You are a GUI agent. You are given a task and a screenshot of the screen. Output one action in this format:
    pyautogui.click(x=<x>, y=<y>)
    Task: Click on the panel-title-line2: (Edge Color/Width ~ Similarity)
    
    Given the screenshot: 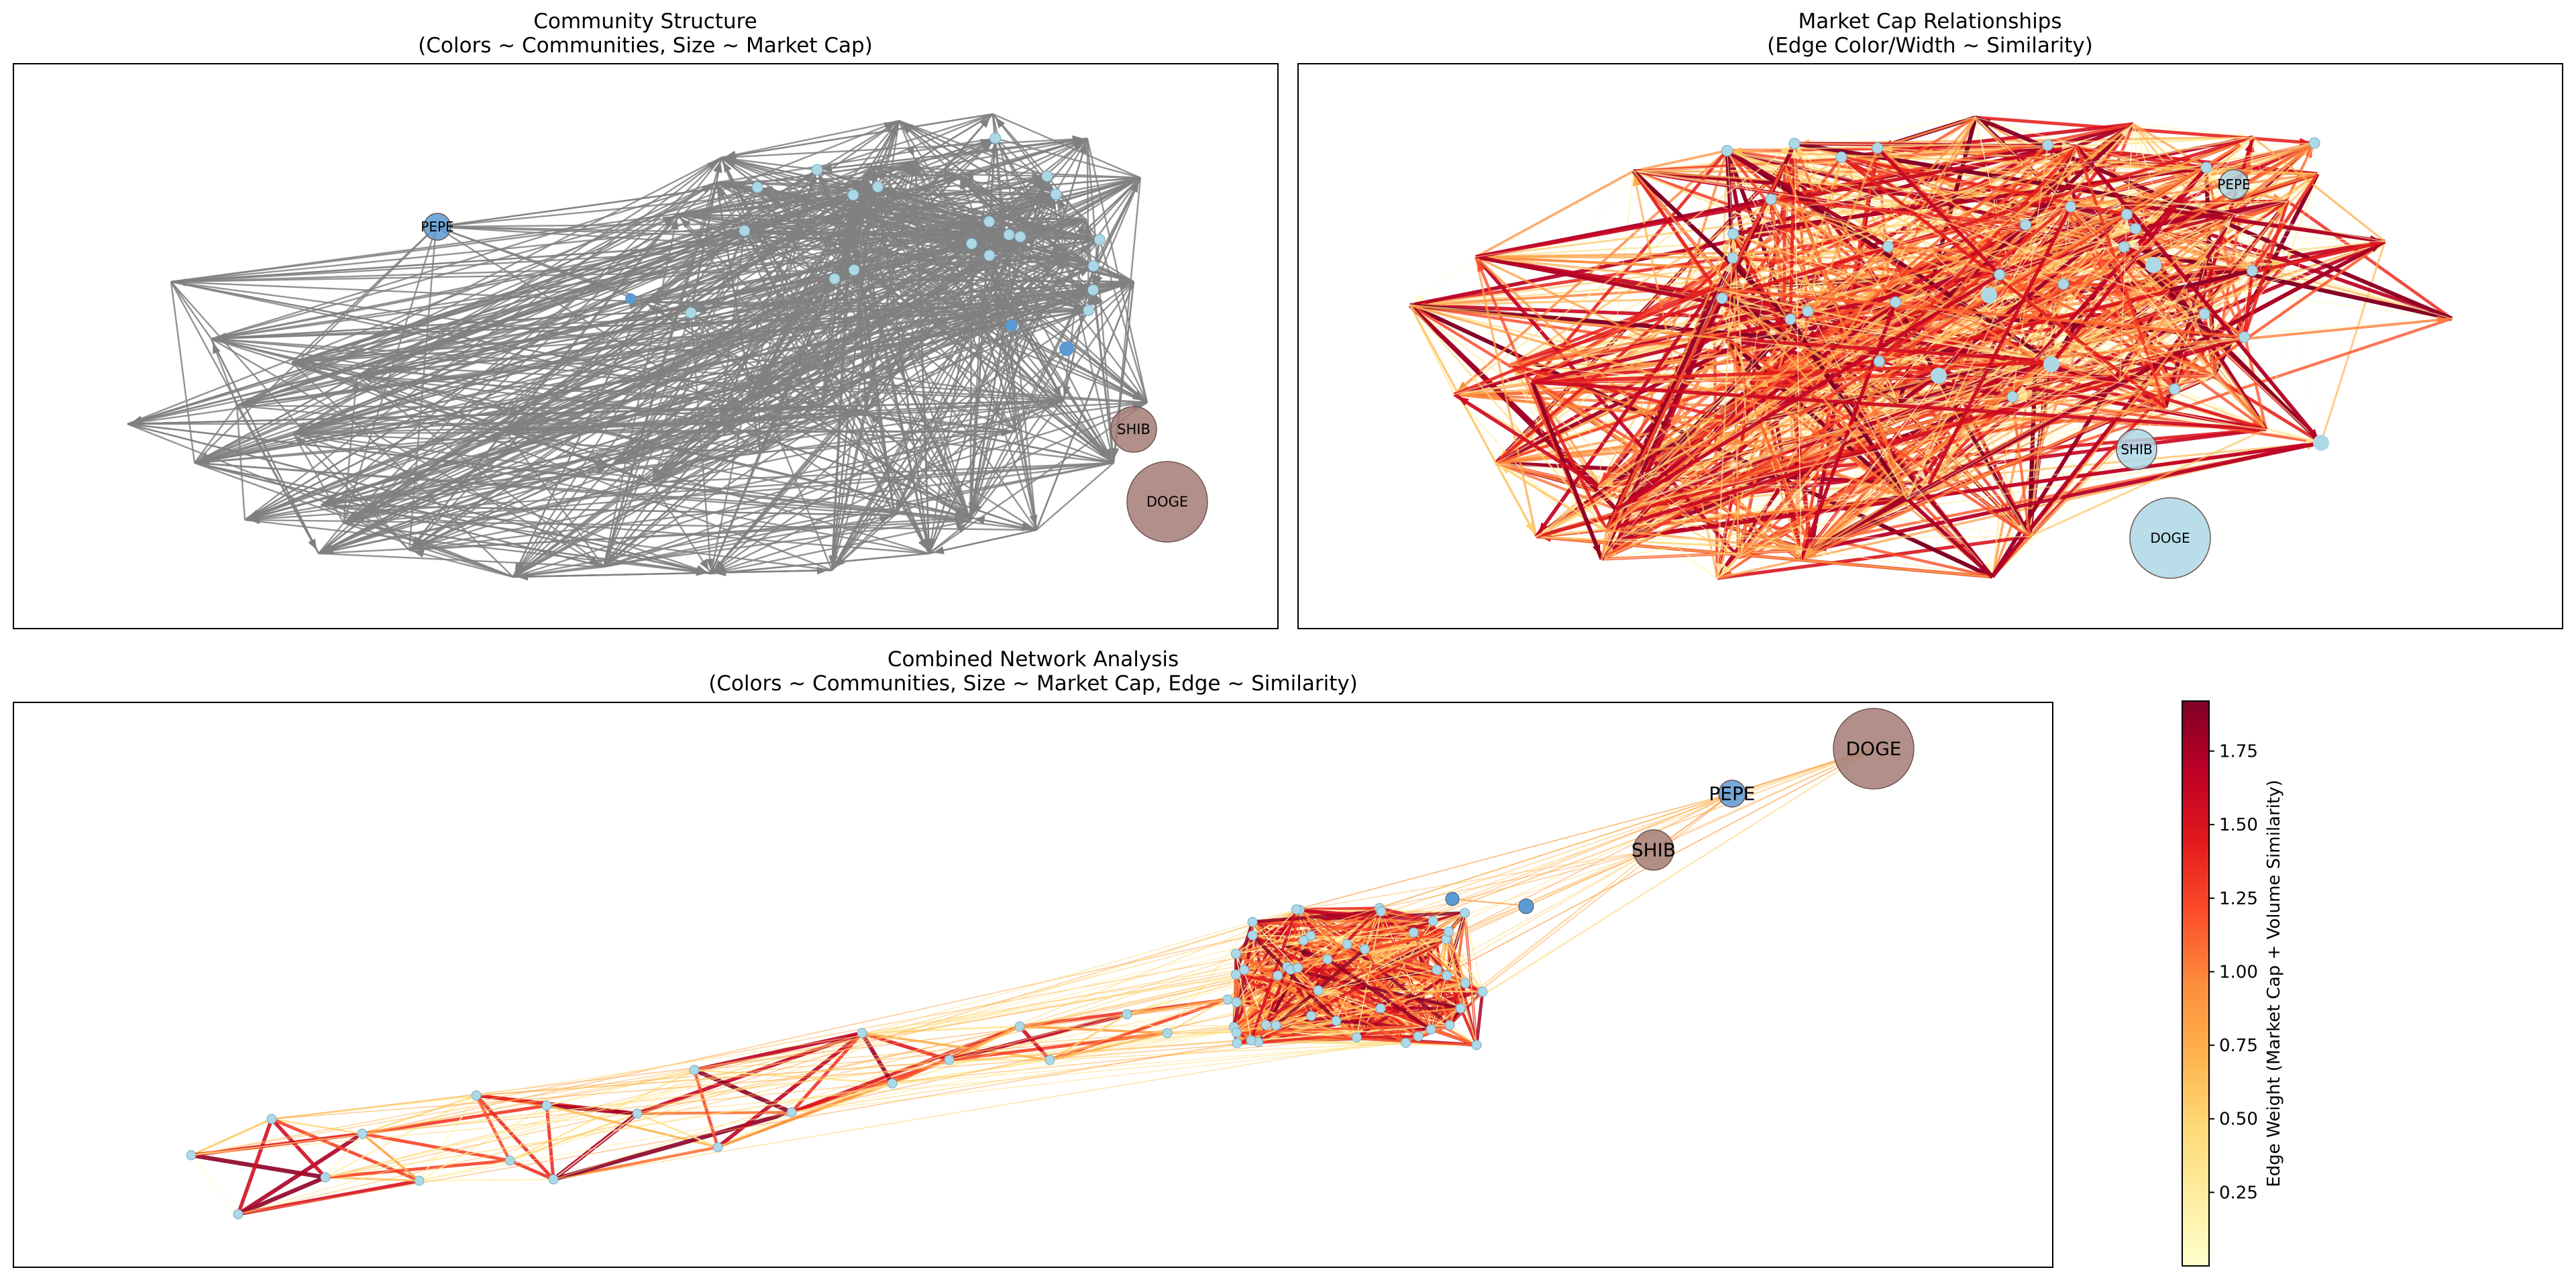 What is the action you would take?
    pyautogui.click(x=1930, y=46)
    